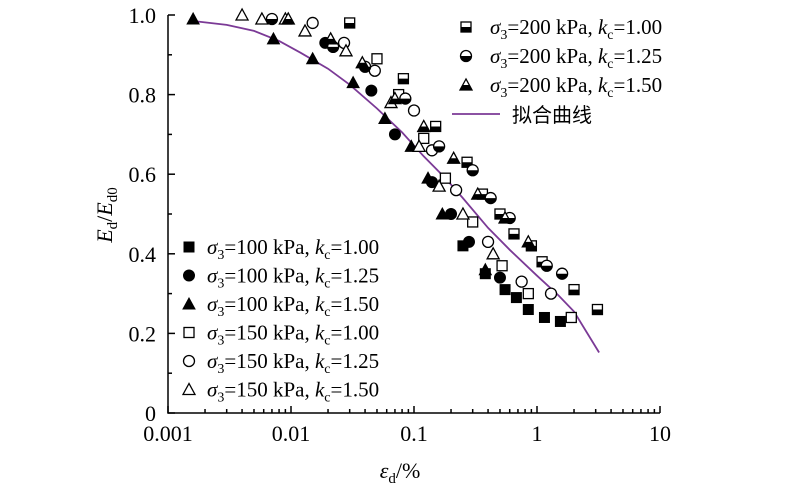  I want to click on legend-item: σ3=200 kPa, kc=1.00, so click(561, 29).